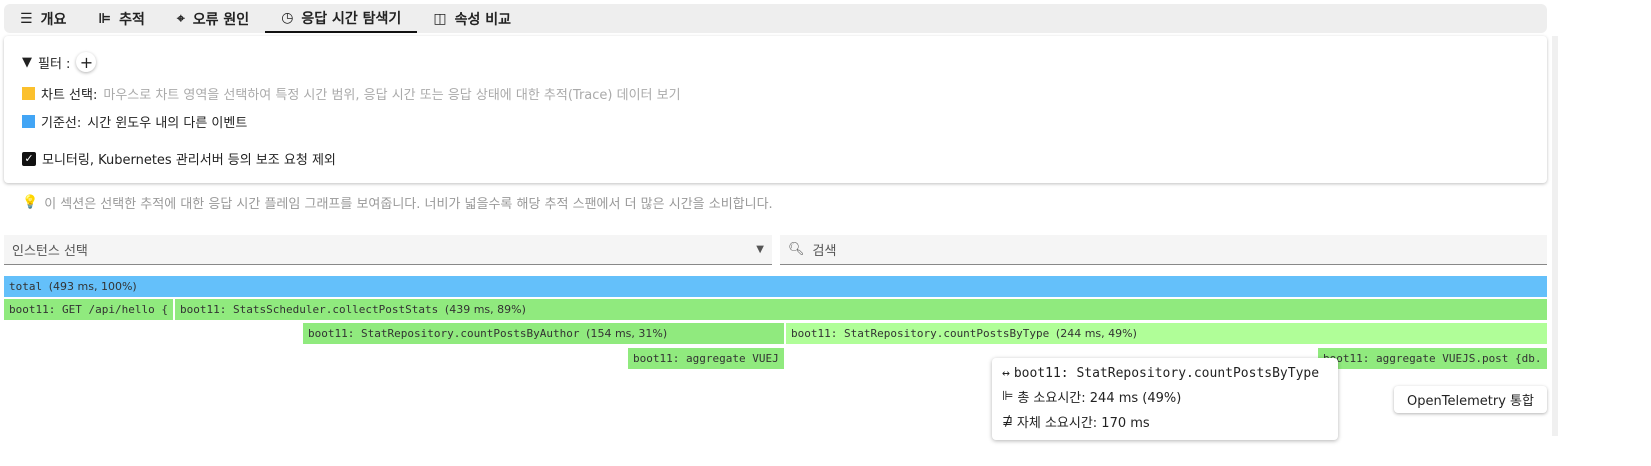 The height and width of the screenshot is (466, 1651). Describe the element at coordinates (213, 19) in the screenshot. I see `tab-error-cause: ⌖ 오류 원인` at that location.